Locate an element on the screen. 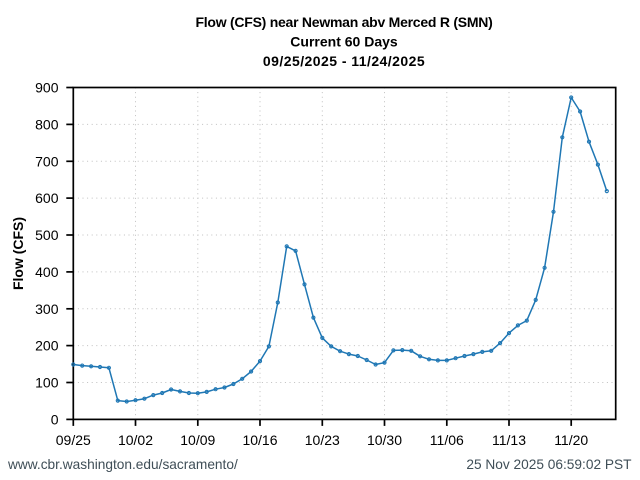  svg-text: 25 Nov 2025 06:59:02 PST is located at coordinates (549, 464).